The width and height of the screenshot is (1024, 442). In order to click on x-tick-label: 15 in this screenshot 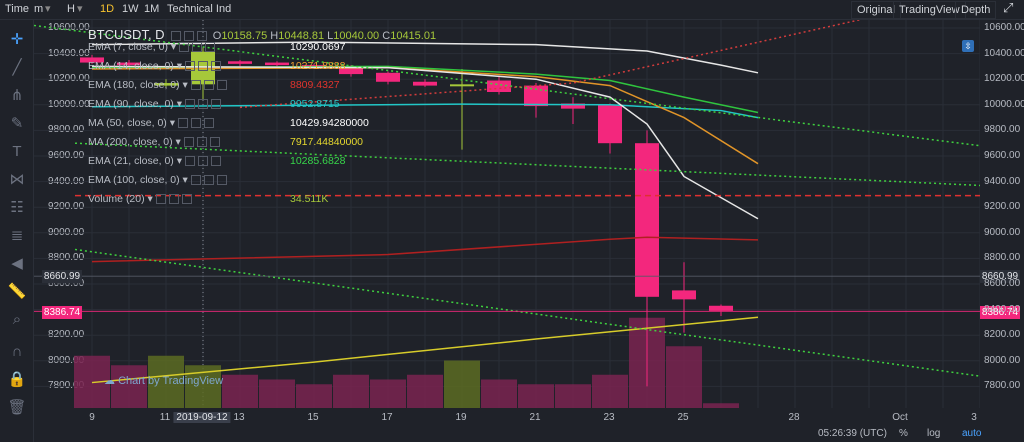, I will do `click(313, 417)`.